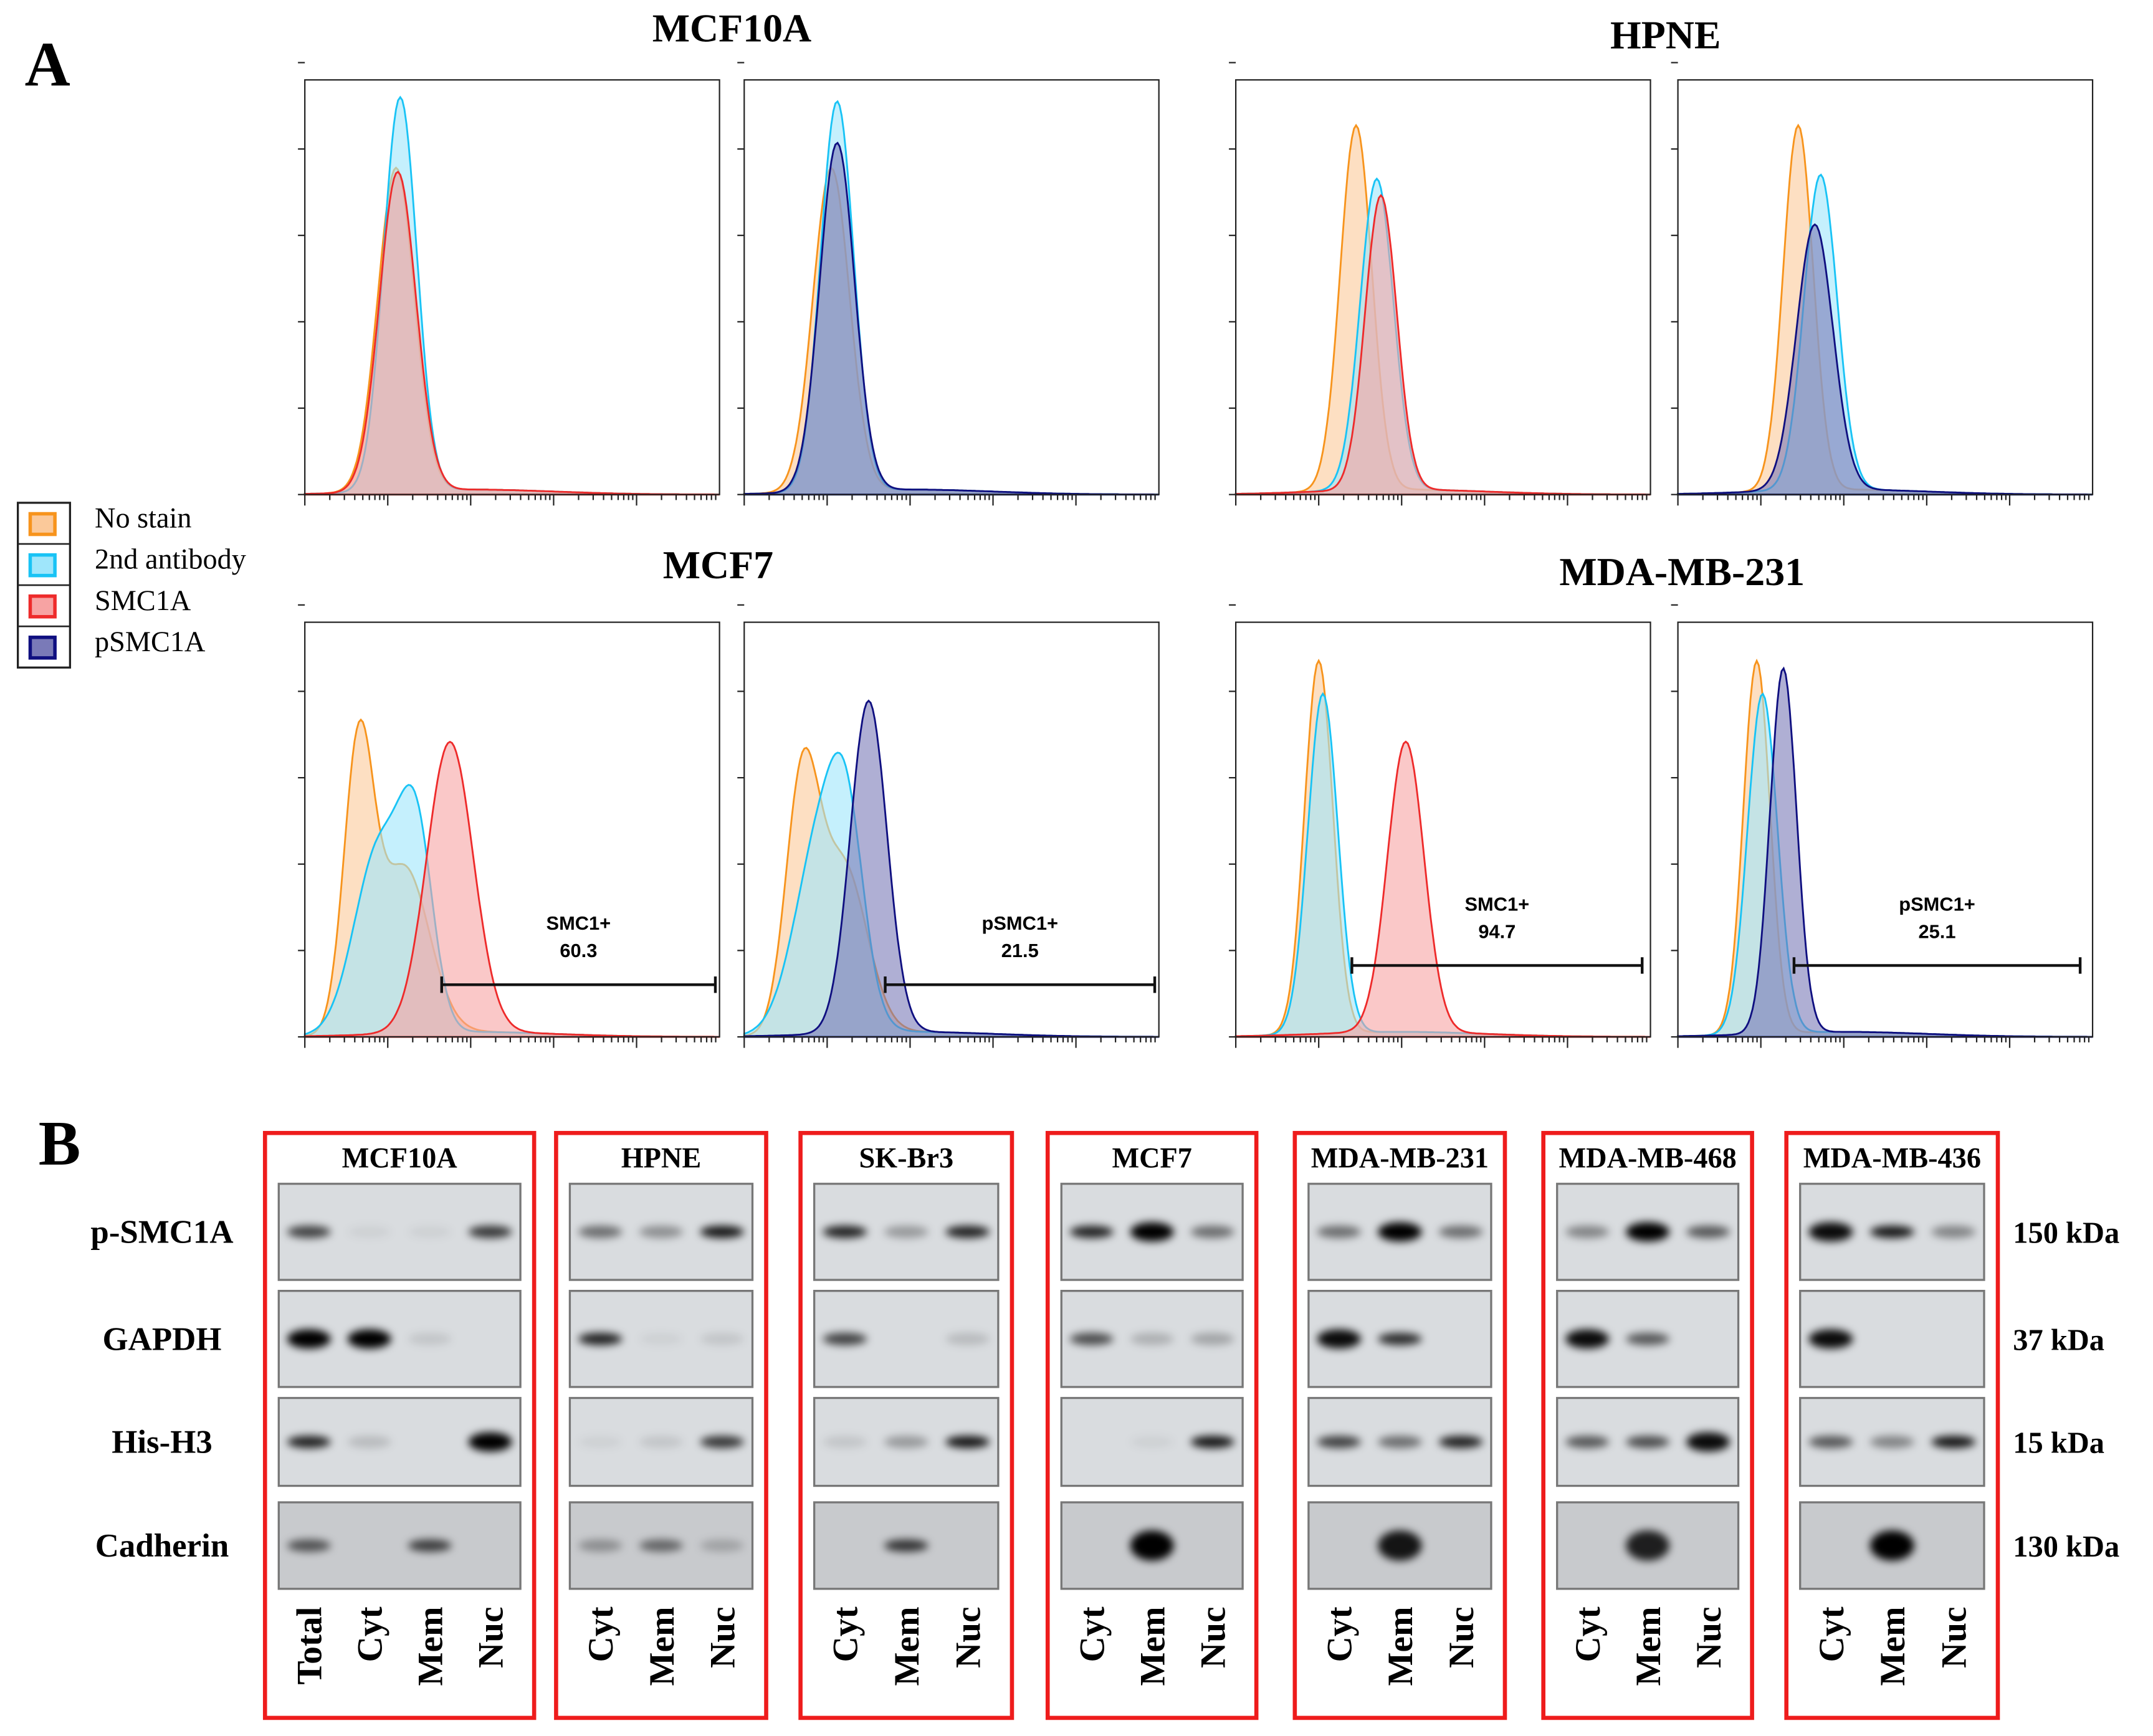 This screenshot has height=1736, width=2153. I want to click on blot-row-label: p-SMC1A, so click(161, 1232).